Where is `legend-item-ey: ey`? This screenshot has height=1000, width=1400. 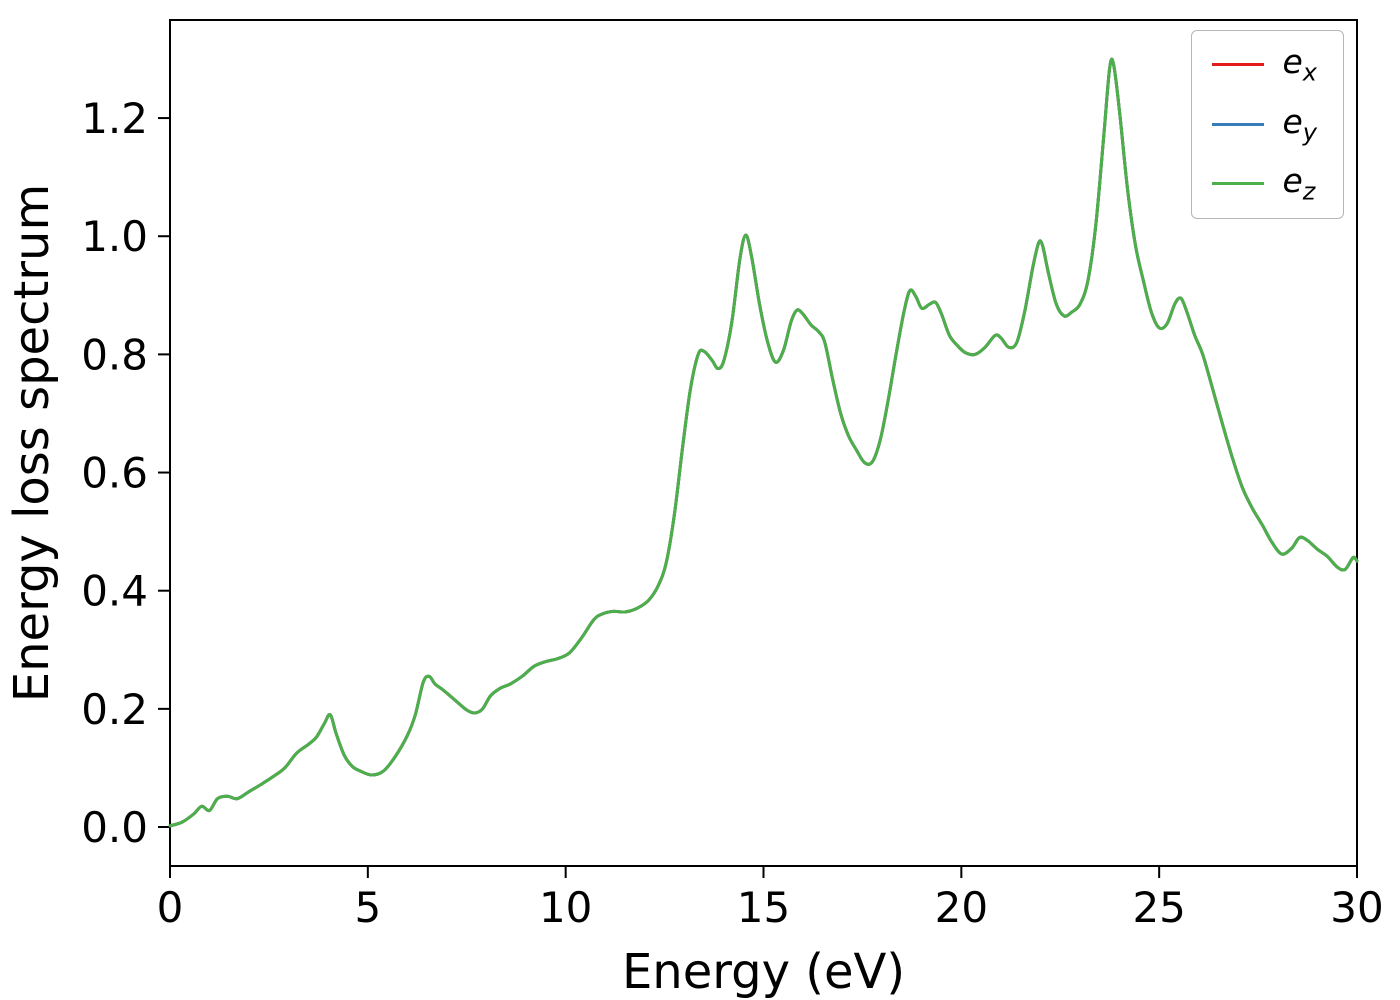 legend-item-ey: ey is located at coordinates (1264, 124).